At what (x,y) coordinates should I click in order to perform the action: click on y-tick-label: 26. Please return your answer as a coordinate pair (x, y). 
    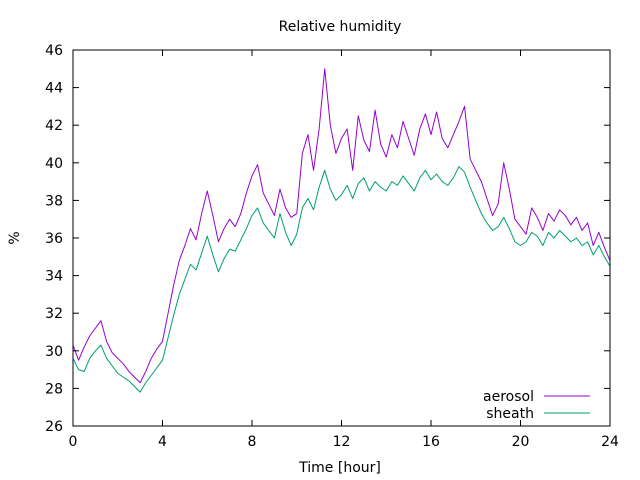
    Looking at the image, I should click on (54, 427).